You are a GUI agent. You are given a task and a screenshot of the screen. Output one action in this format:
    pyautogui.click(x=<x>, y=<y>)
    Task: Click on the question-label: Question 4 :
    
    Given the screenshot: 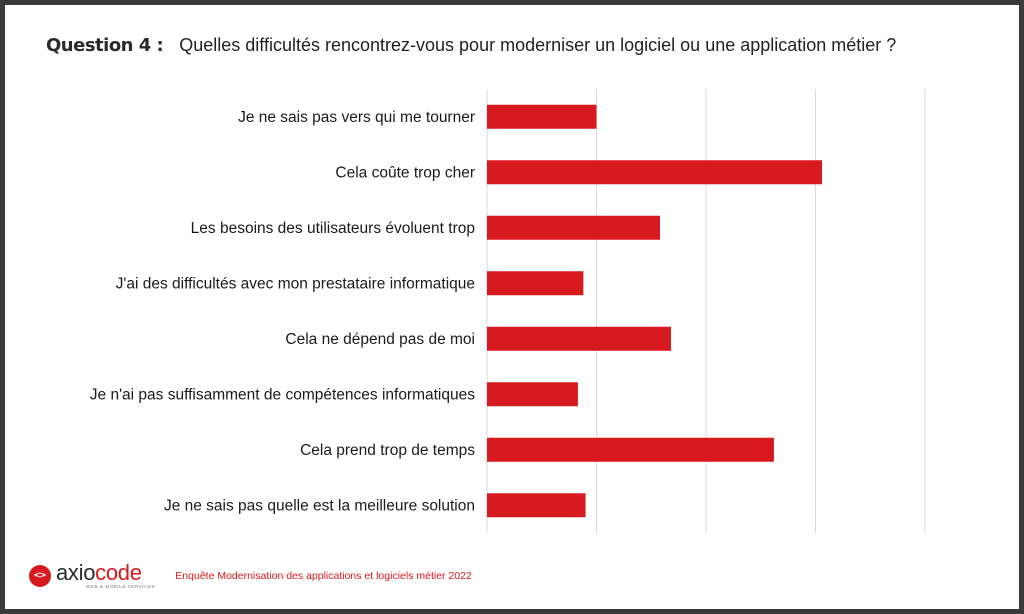 What is the action you would take?
    pyautogui.click(x=105, y=45)
    